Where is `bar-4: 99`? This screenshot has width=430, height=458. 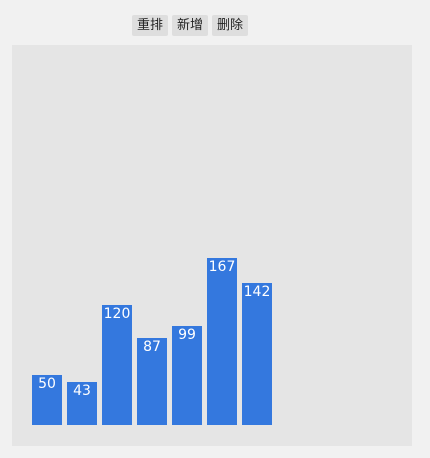
bar-4: 99 is located at coordinates (187, 375).